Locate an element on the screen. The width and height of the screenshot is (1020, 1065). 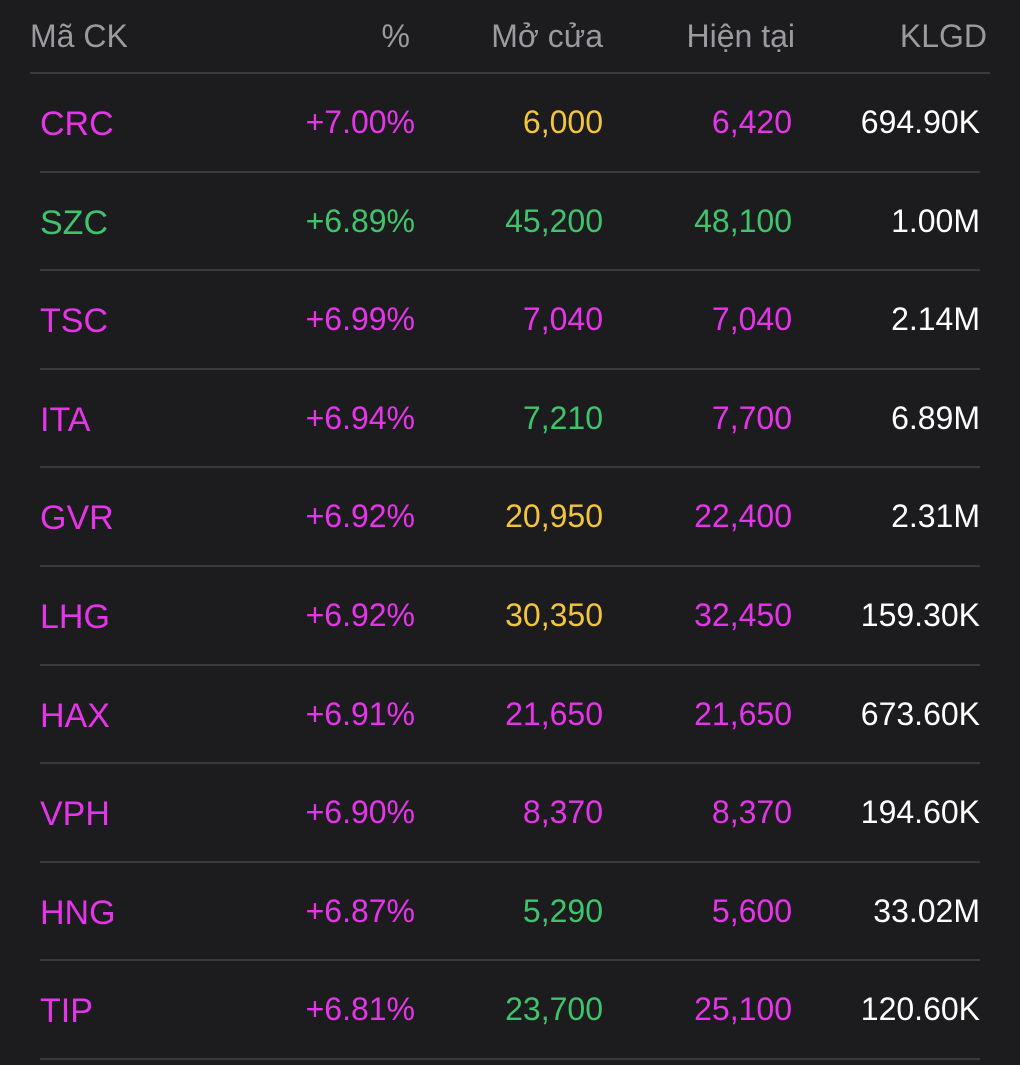
open-price: 30,350 is located at coordinates (554, 614).